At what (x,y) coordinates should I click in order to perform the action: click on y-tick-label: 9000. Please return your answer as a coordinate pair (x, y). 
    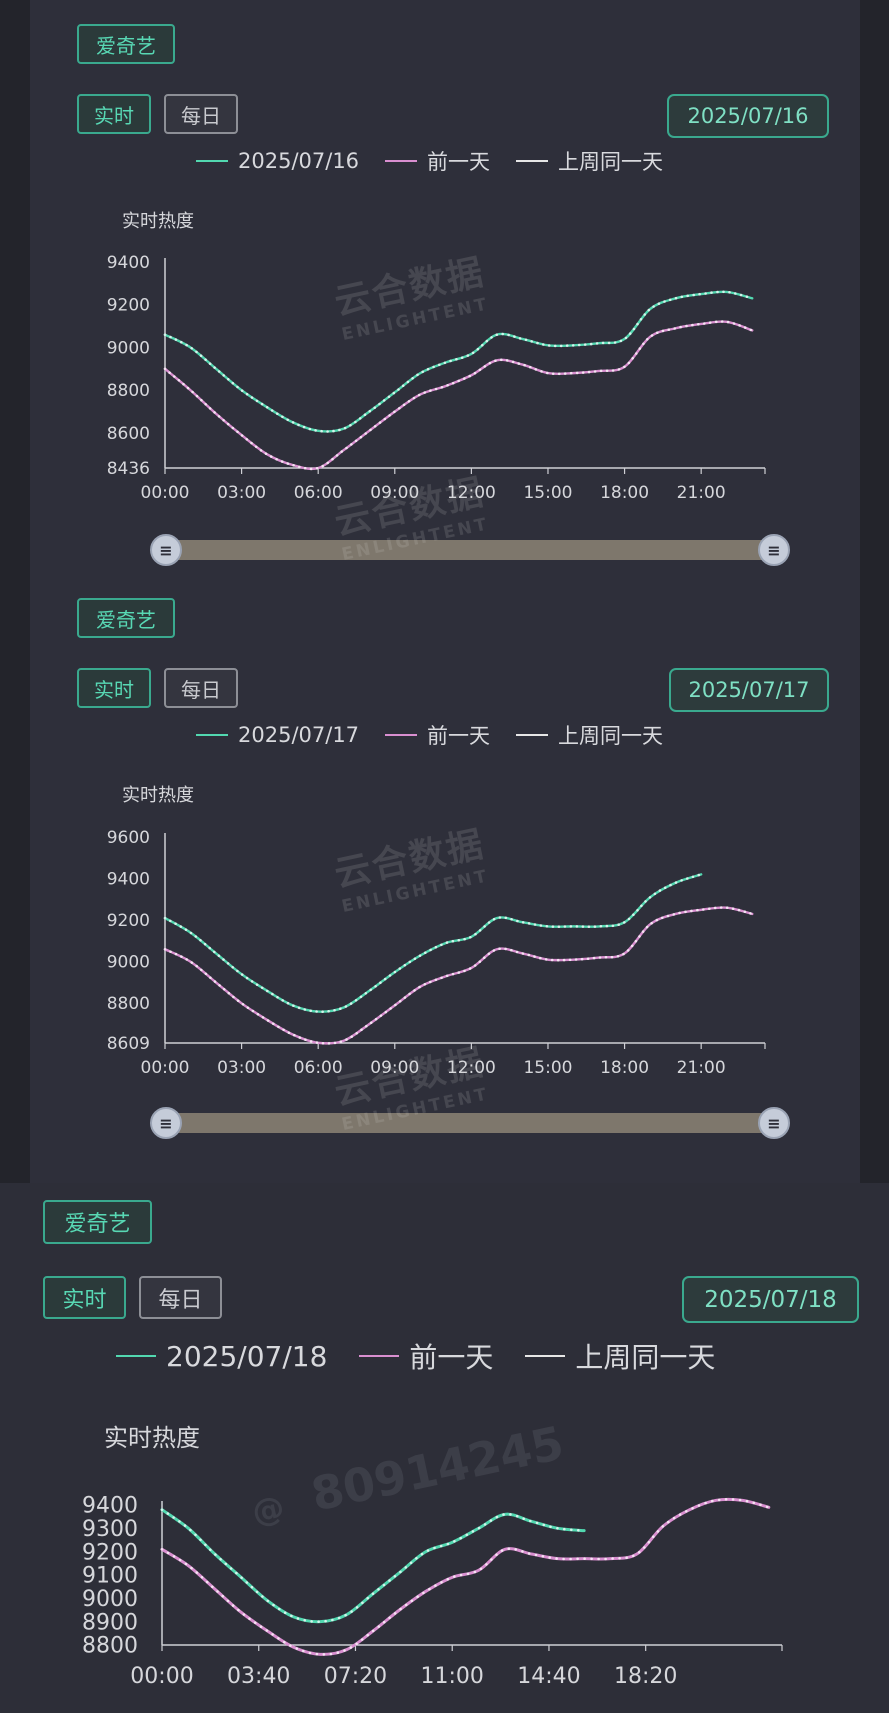
    Looking at the image, I should click on (128, 963).